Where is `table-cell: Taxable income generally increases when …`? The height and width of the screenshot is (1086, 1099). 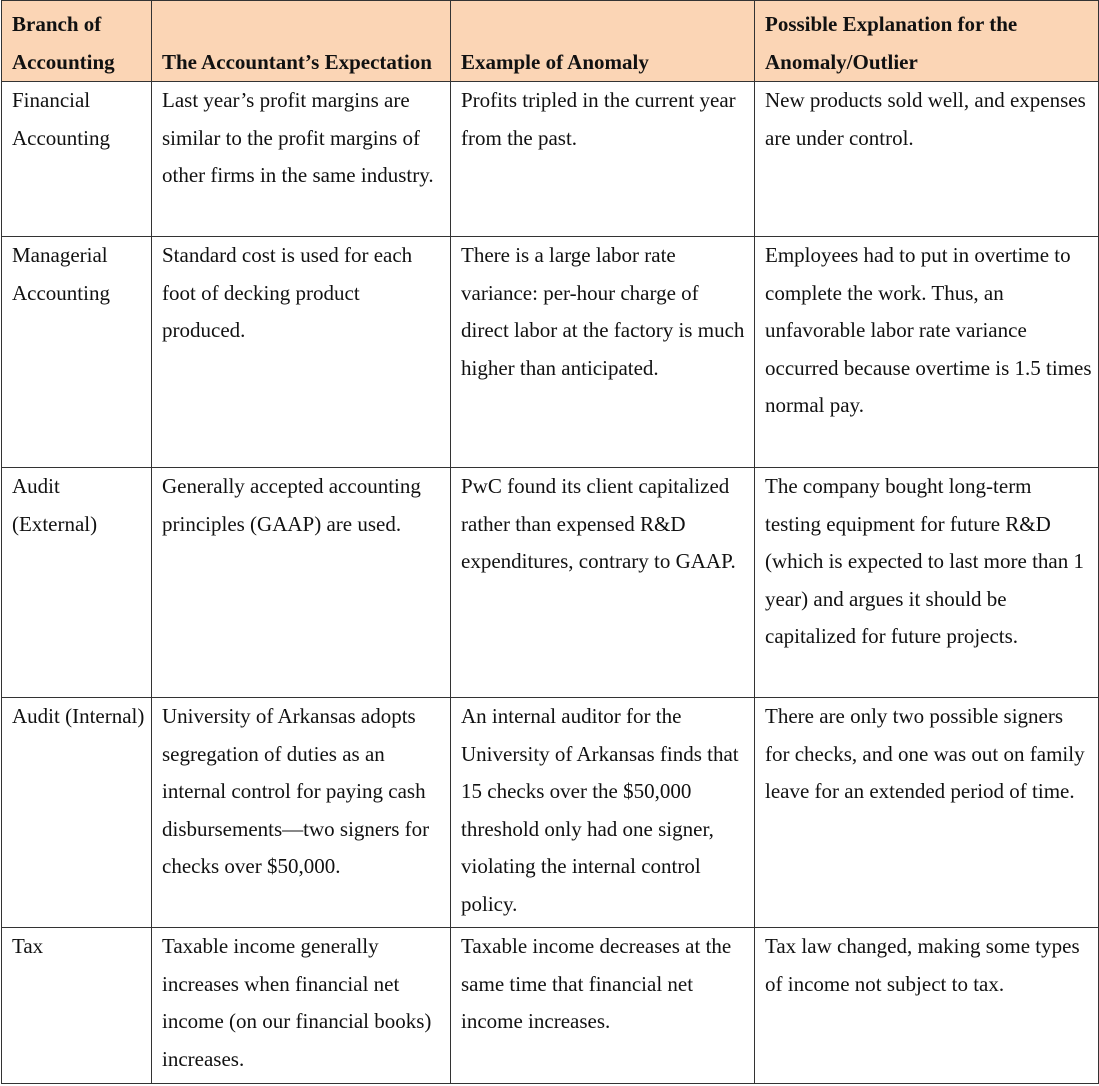
table-cell: Taxable income generally increases when … is located at coordinates (301, 1005).